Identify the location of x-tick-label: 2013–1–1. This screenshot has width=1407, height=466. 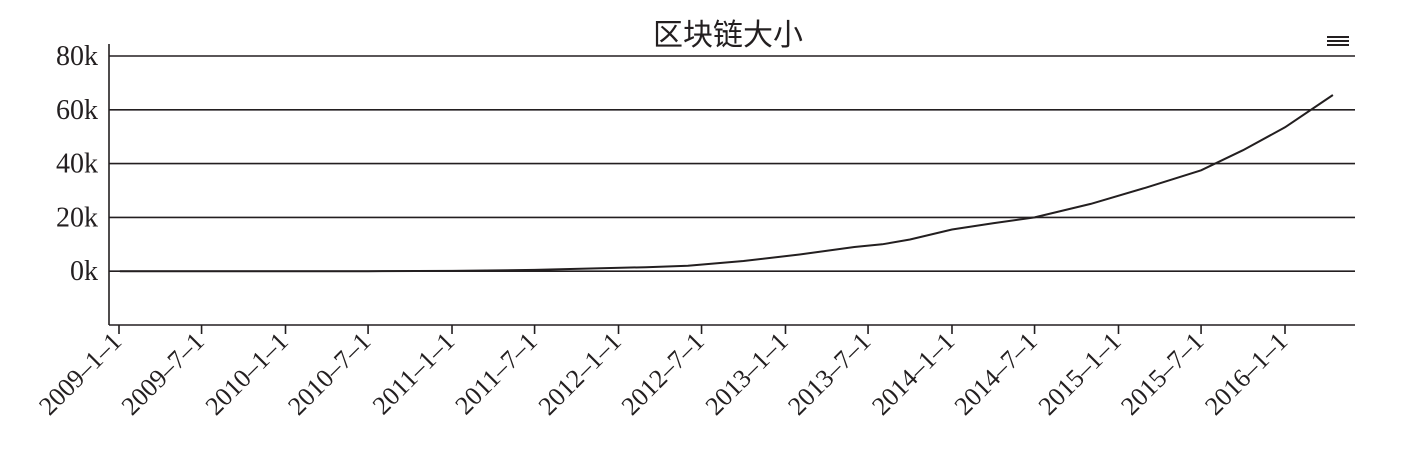
(747, 374).